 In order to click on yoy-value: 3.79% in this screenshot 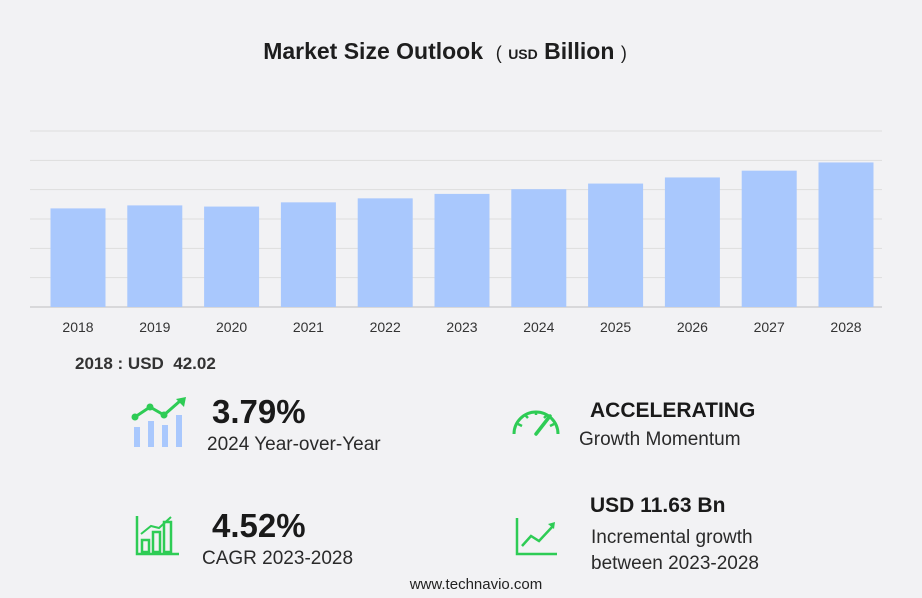, I will do `click(259, 411)`.